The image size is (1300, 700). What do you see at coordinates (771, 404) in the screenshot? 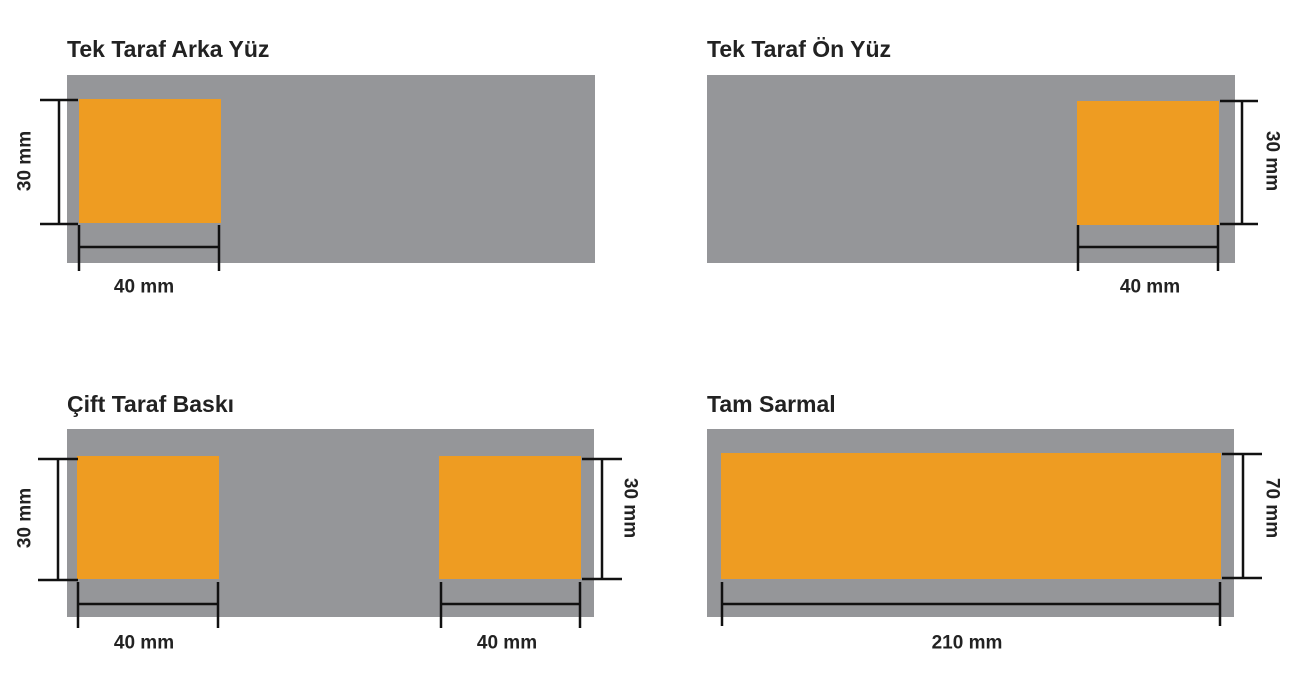
I see `panel-title-wrap: Tam Sarmal` at bounding box center [771, 404].